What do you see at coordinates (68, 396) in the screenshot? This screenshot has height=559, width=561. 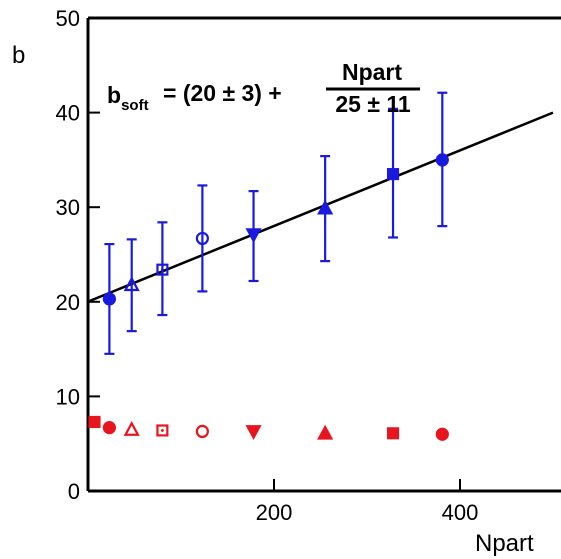 I see `y-tick-label: 10` at bounding box center [68, 396].